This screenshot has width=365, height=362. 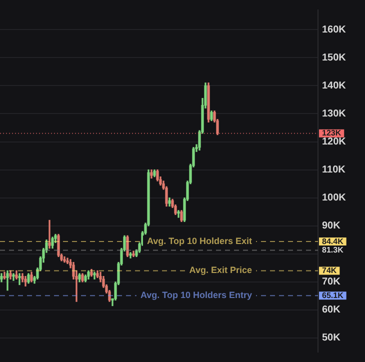 I want to click on y-tick-label: 130K, so click(x=334, y=114).